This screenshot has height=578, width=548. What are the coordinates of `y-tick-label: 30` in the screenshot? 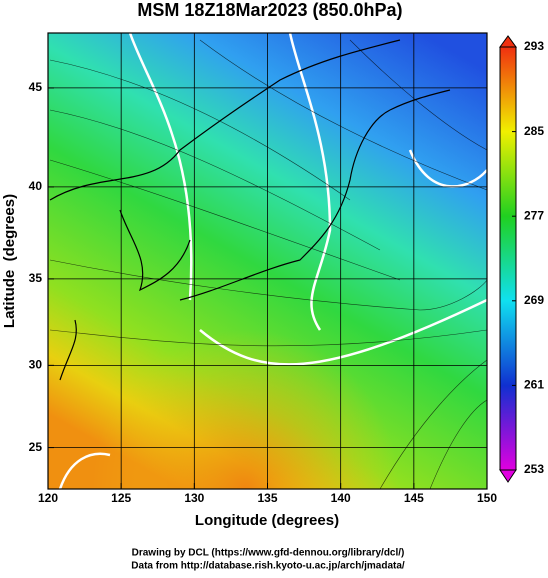 It's located at (36, 365).